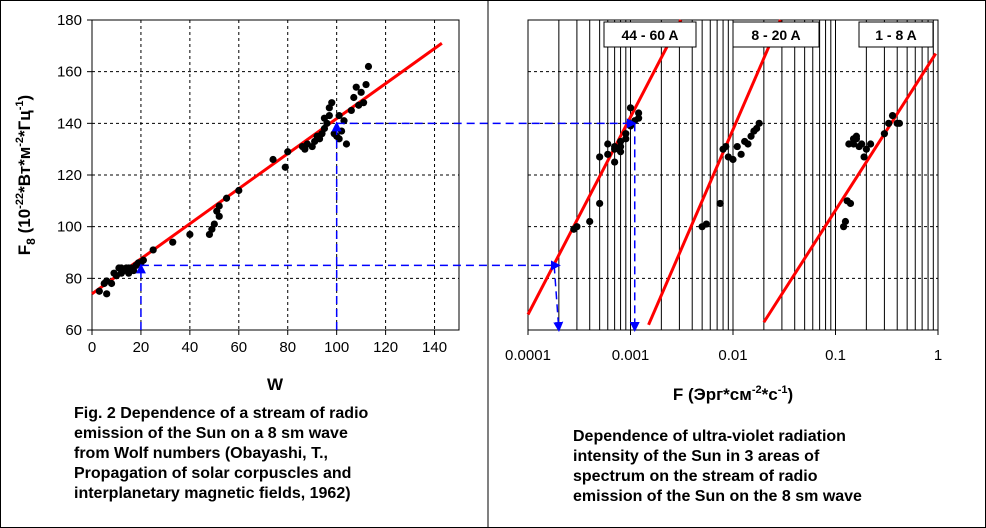 This screenshot has width=986, height=528. I want to click on left-x-ticks: 0 20 40 60 80 100 120 140, so click(267, 343).